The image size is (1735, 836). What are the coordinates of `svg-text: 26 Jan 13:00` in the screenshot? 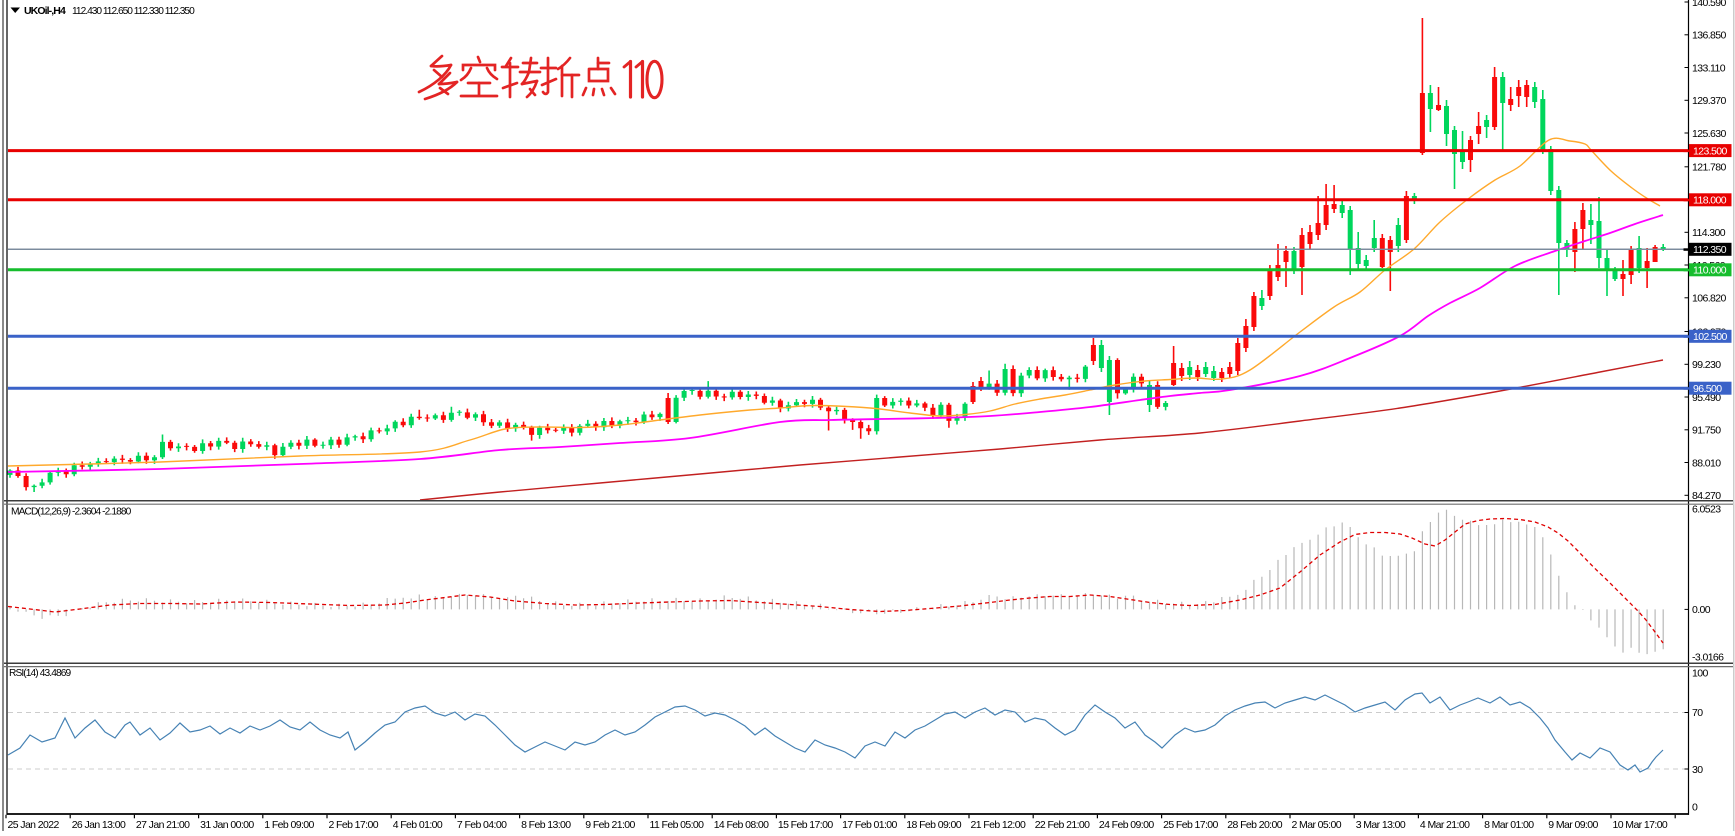 It's located at (99, 825).